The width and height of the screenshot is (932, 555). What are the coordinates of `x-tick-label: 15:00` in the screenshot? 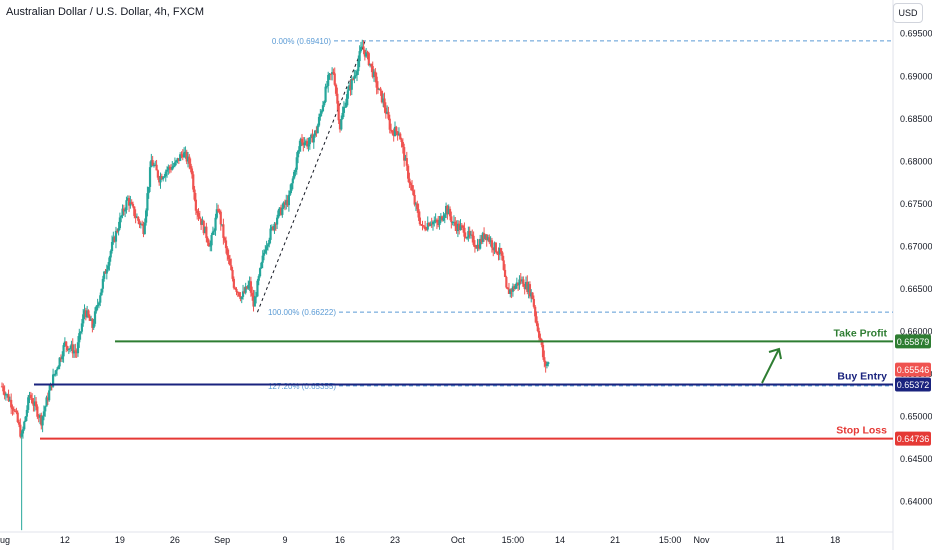 It's located at (513, 540).